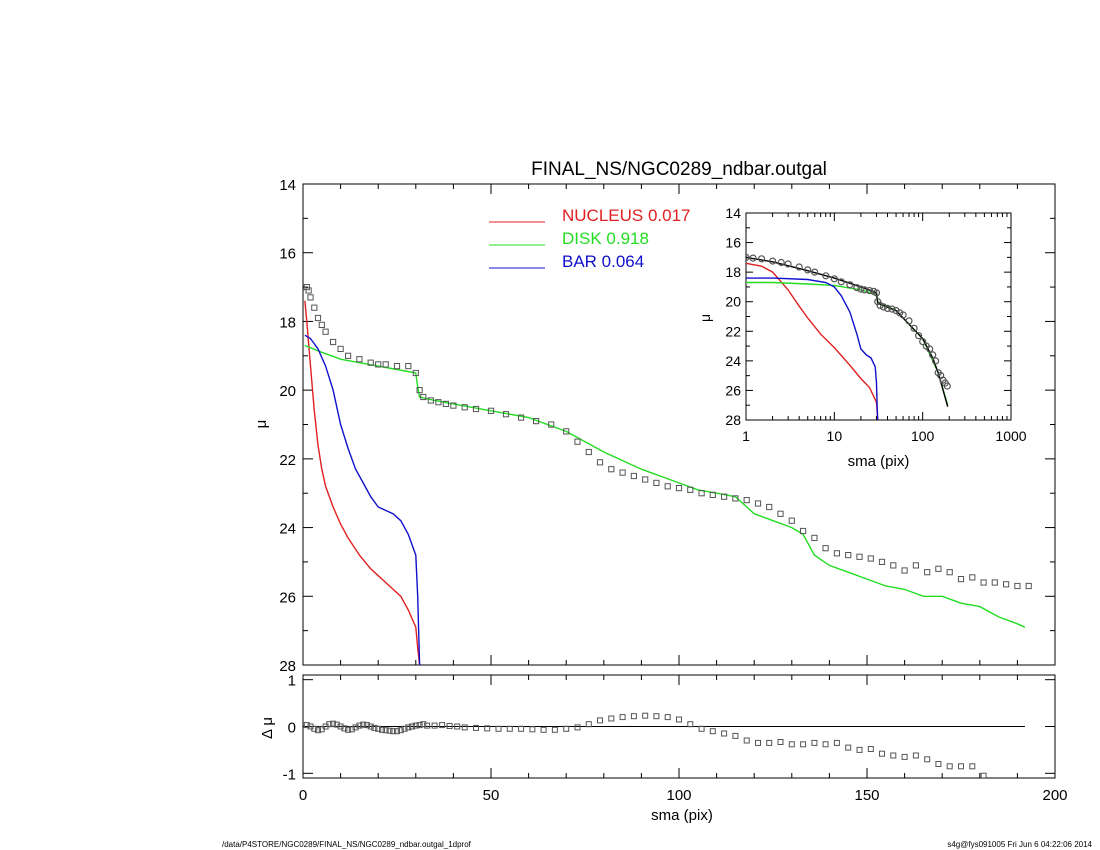 Image resolution: width=1100 pixels, height=850 pixels. Describe the element at coordinates (733, 243) in the screenshot. I see `y-tick-label: 16` at that location.